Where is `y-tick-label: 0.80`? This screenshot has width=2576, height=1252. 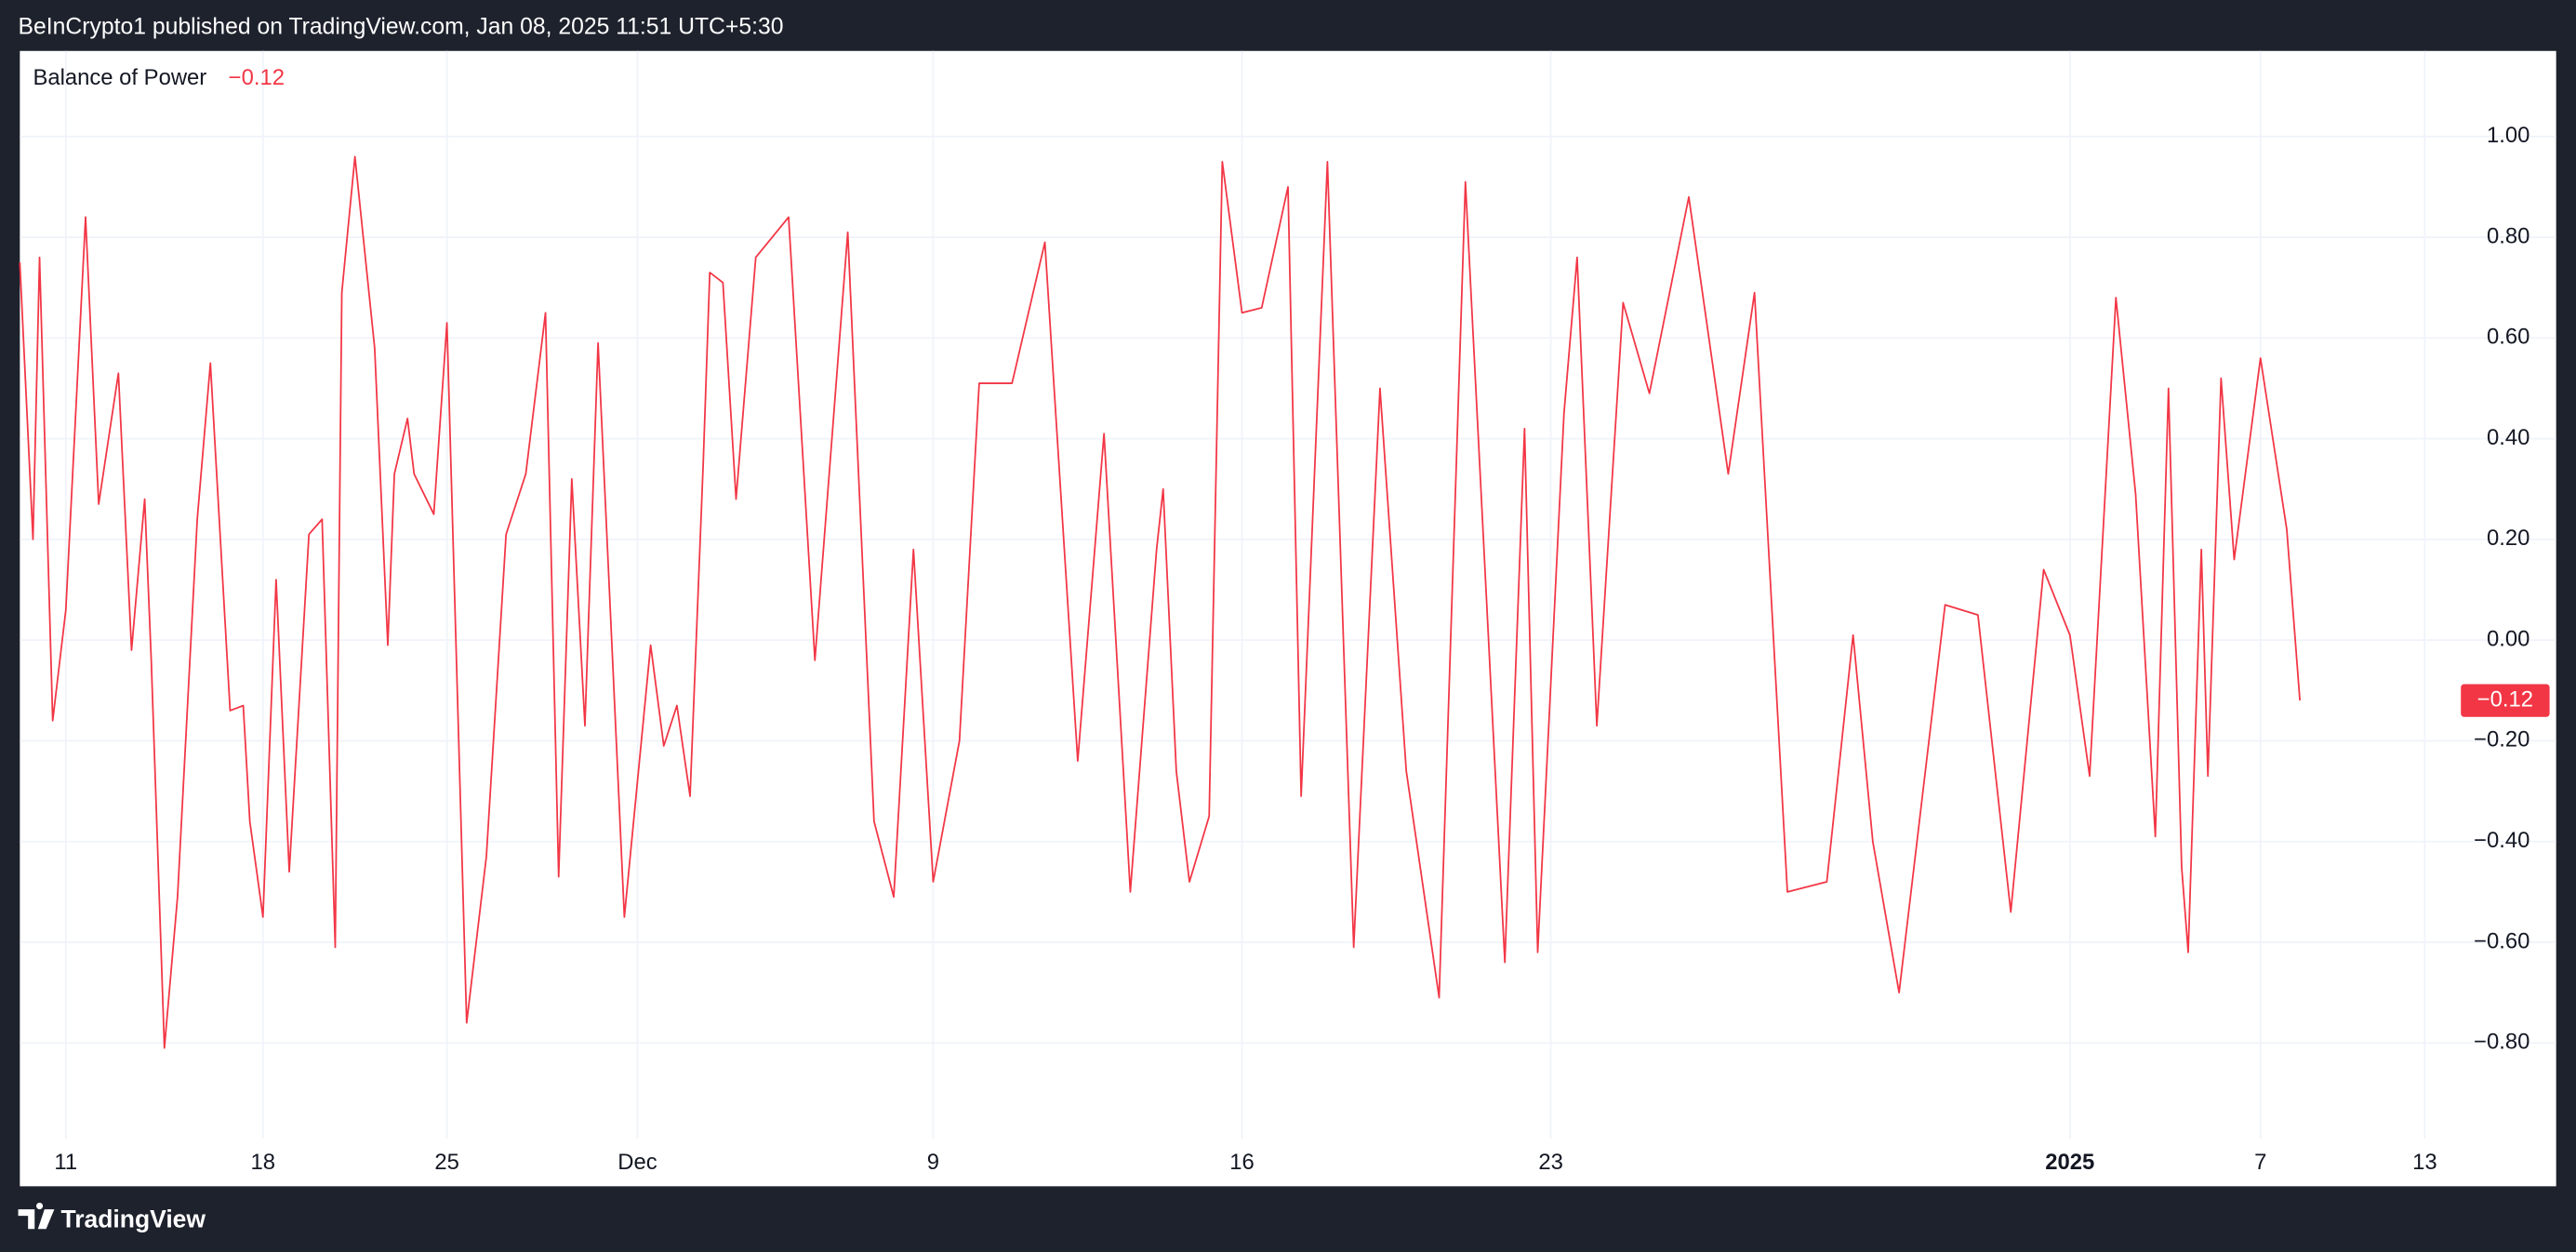
y-tick-label: 0.80 is located at coordinates (2508, 235).